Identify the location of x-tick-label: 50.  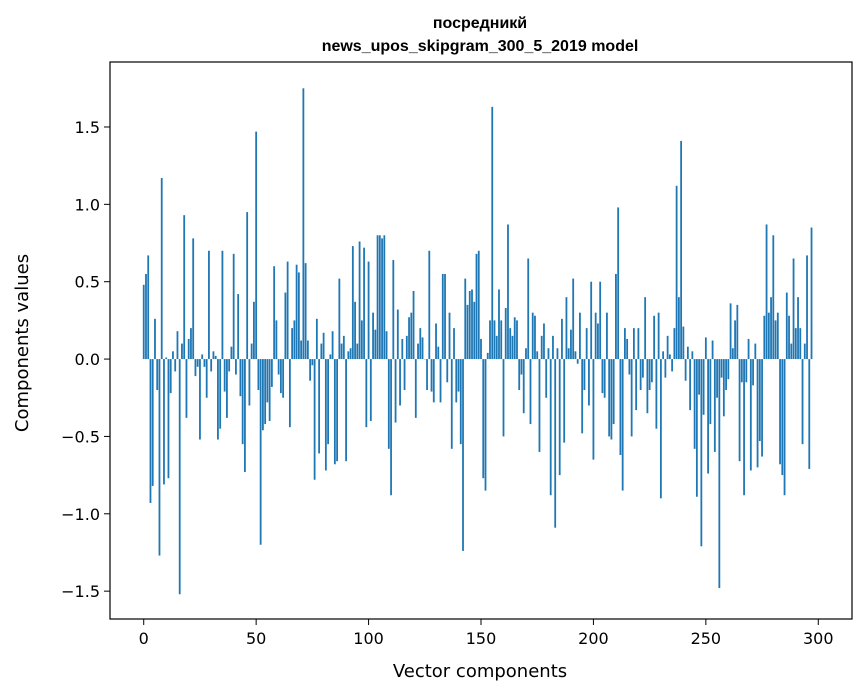
(256, 638).